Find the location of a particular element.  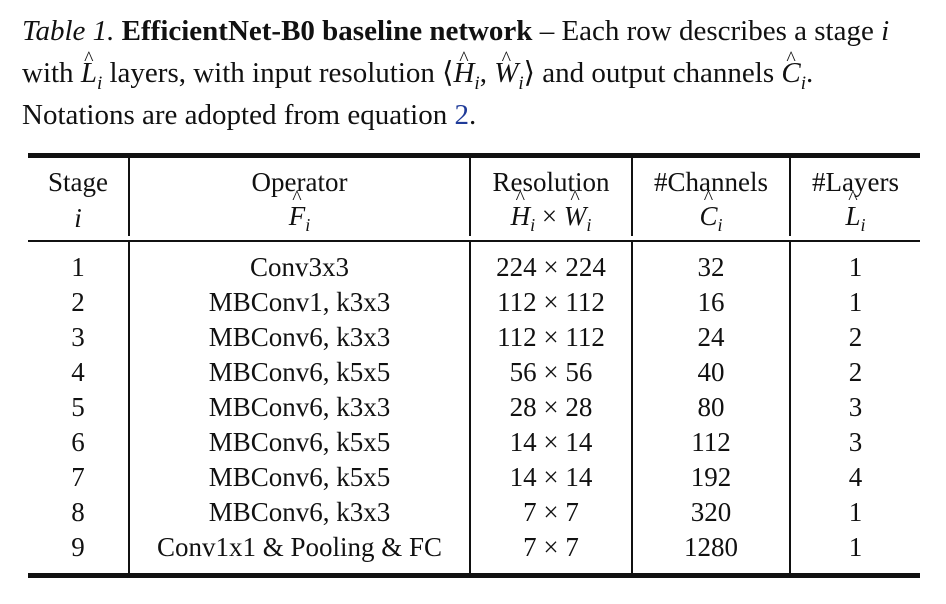

cell-channels: 32 is located at coordinates (710, 263).